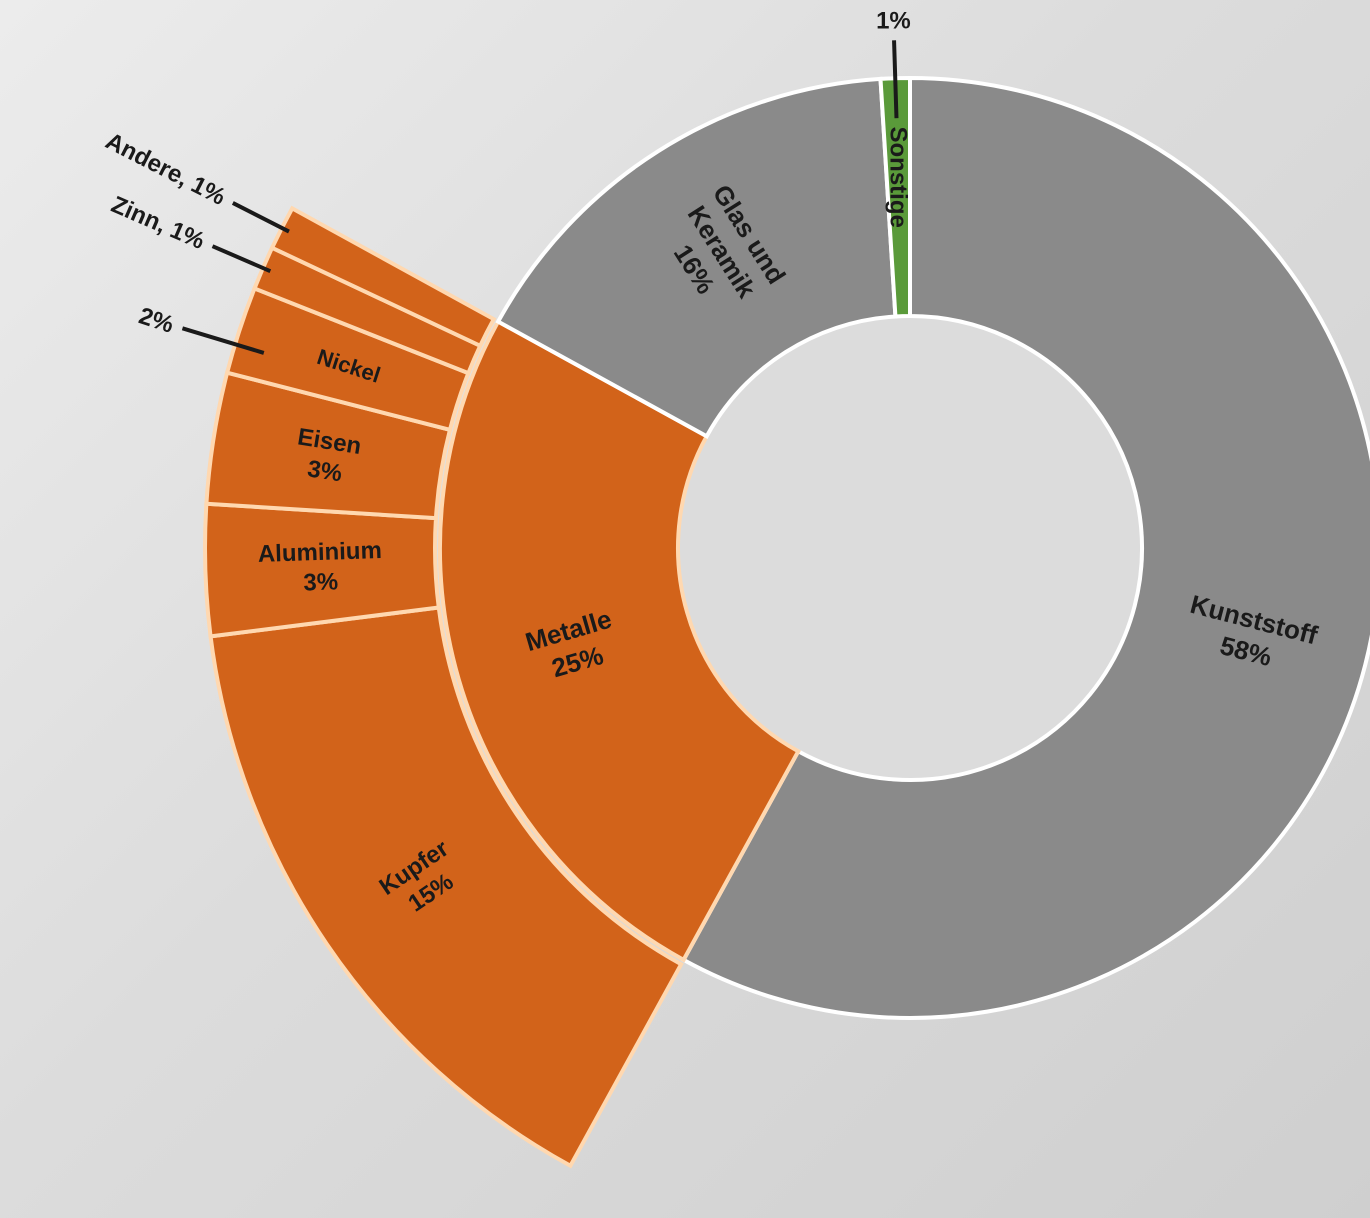  I want to click on slice-sonstige, so click(895, 197).